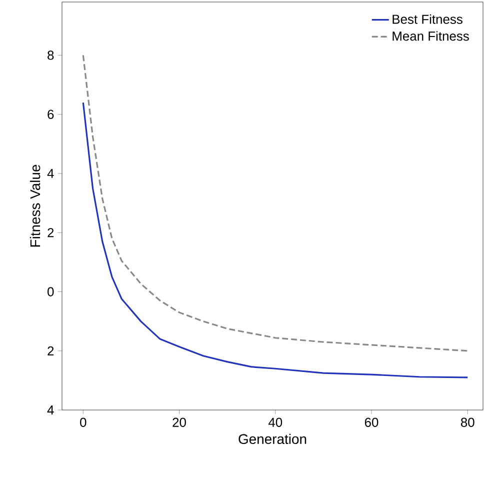  I want to click on y-tick-label: 8, so click(51, 55).